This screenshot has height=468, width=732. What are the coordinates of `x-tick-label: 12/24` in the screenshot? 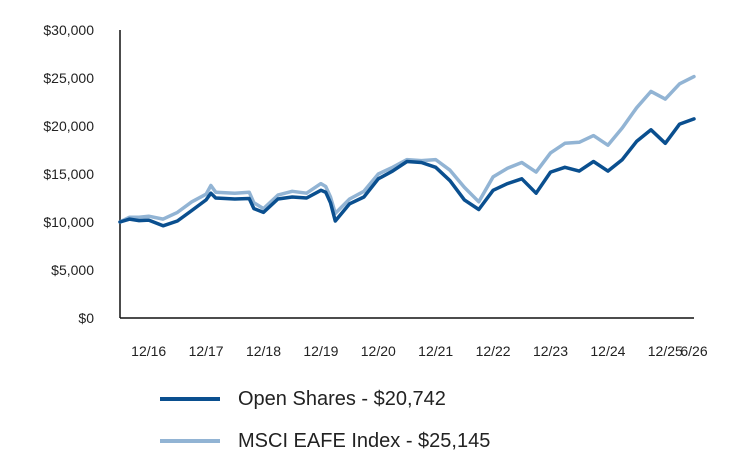 It's located at (607, 351).